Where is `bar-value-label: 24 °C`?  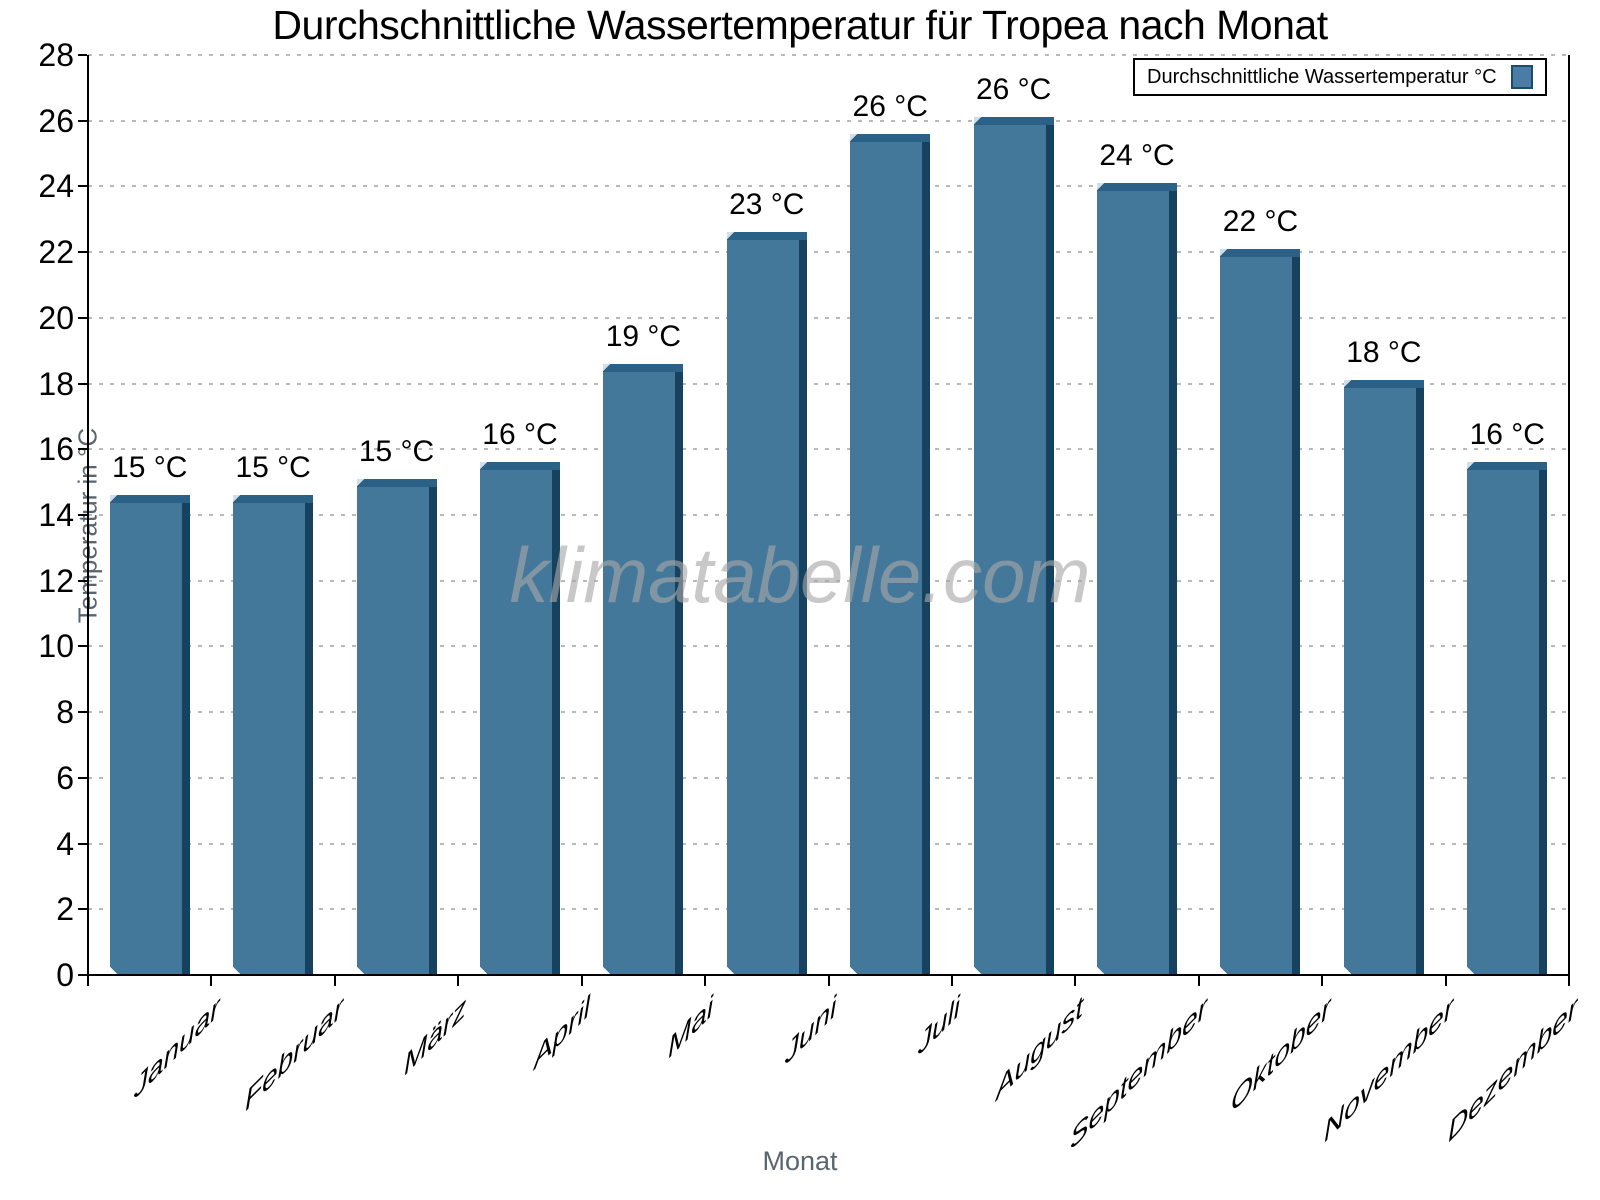 bar-value-label: 24 °C is located at coordinates (1137, 156).